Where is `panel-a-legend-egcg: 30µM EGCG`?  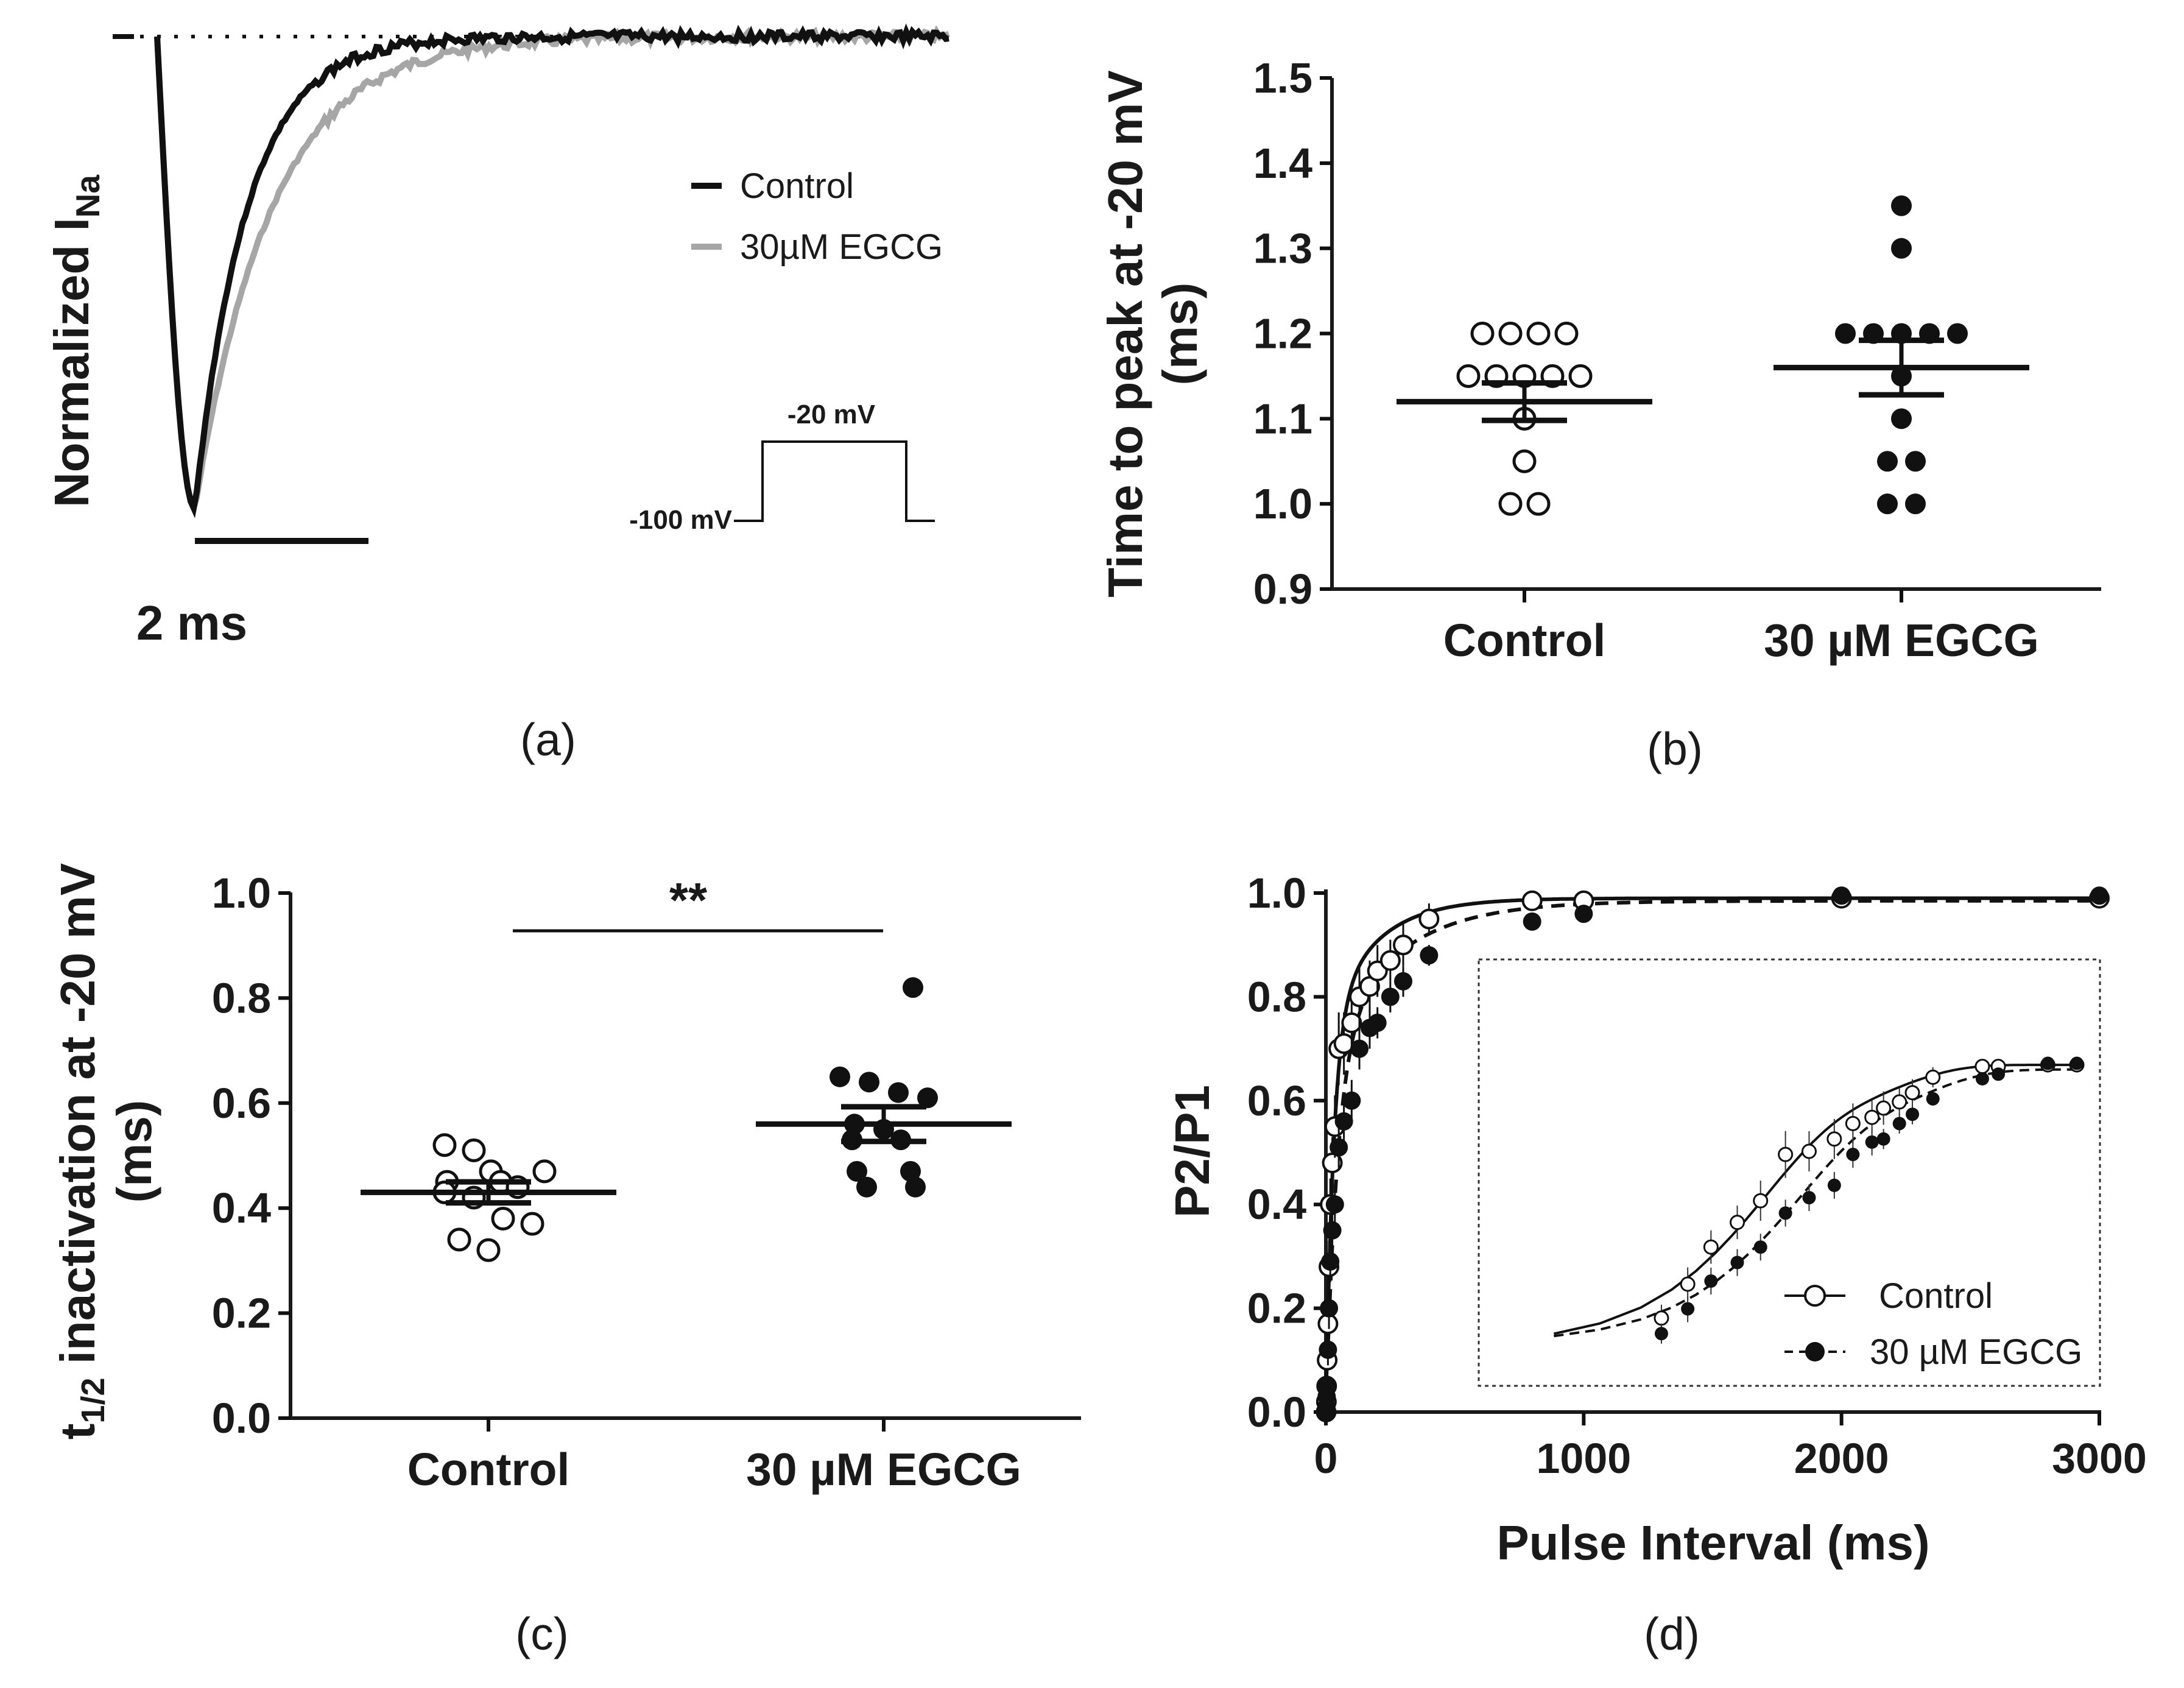 panel-a-legend-egcg: 30µM EGCG is located at coordinates (841, 247).